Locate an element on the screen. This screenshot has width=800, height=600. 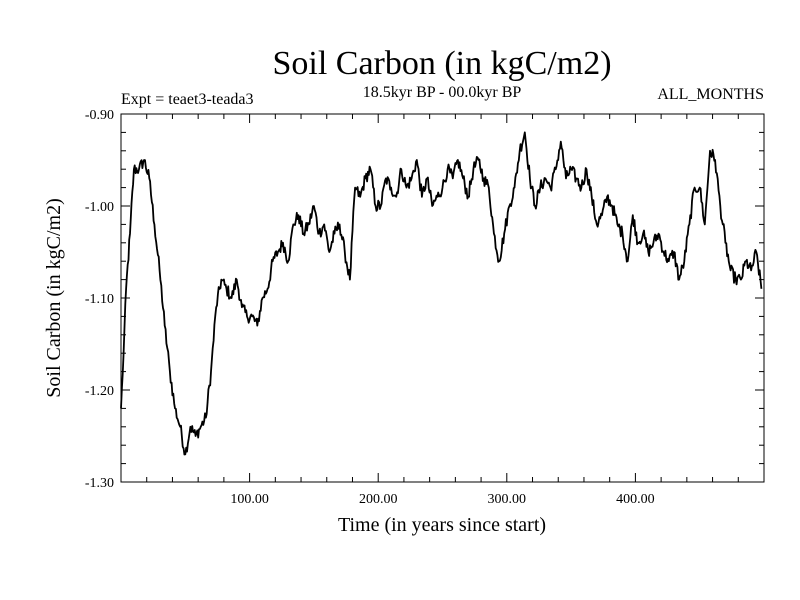
y-tick-label: -1.10 is located at coordinates (99, 299).